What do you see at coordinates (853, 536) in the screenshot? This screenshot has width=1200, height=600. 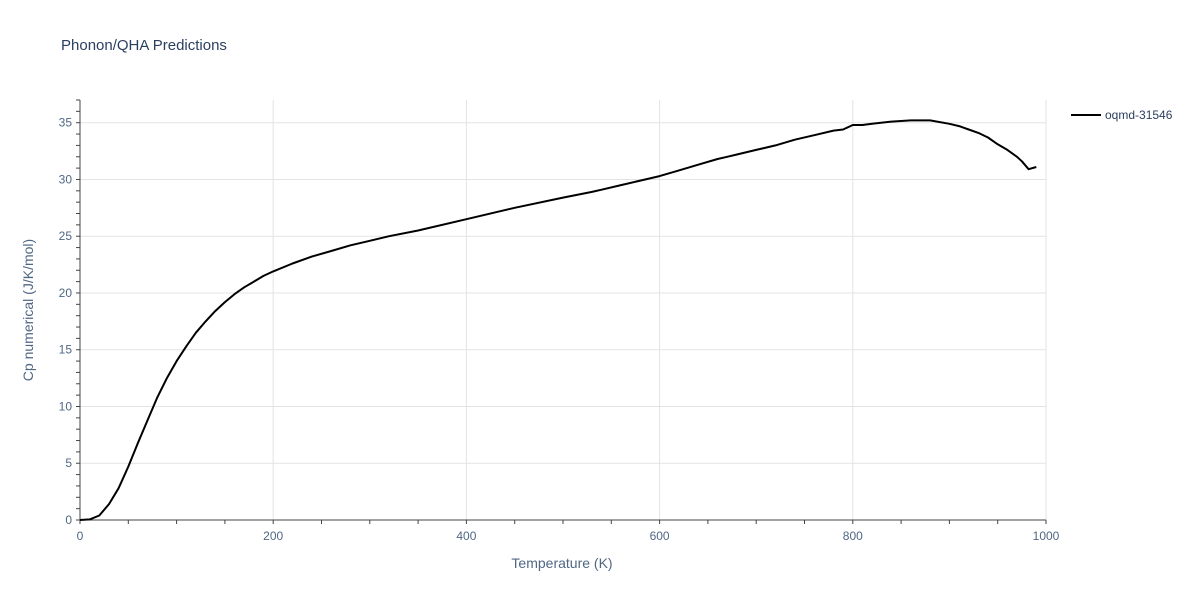 I see `x-tick-label: 800` at bounding box center [853, 536].